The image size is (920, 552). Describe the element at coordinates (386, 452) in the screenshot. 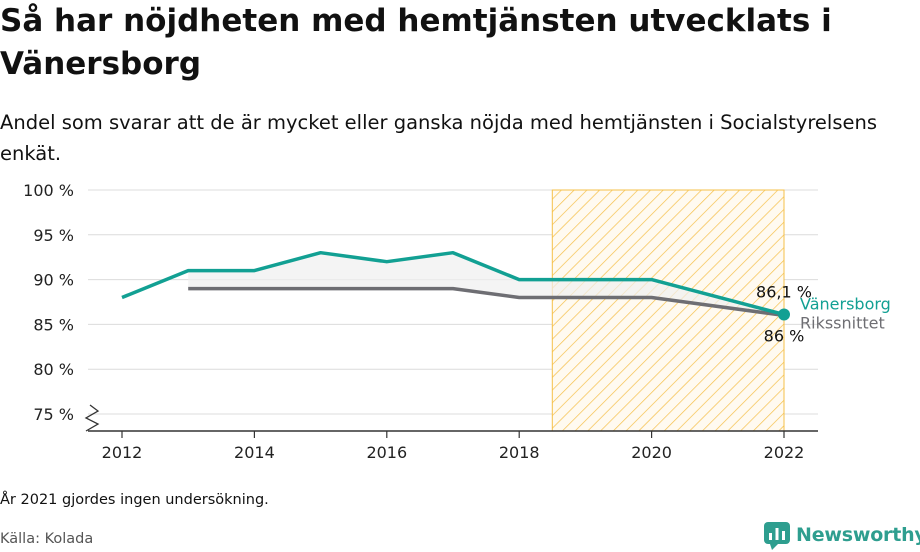

I see `x-tick-label: 2016` at that location.